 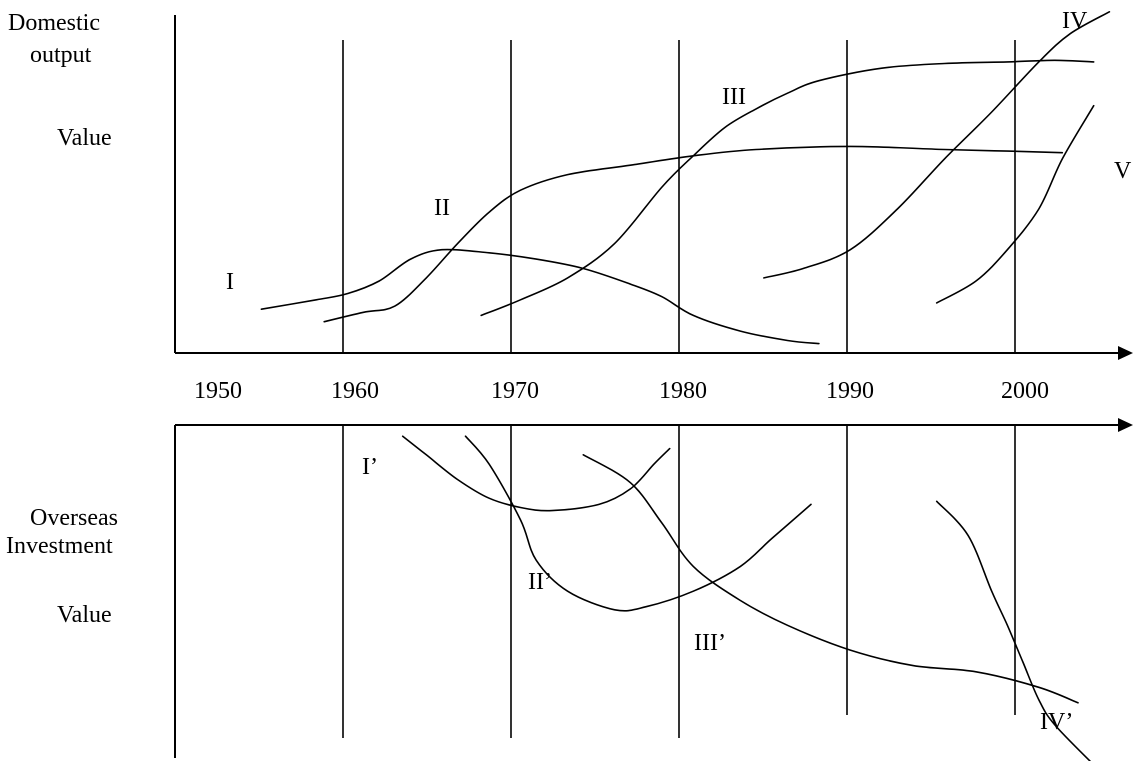 I want to click on curve-label-IV-prime: IV’, so click(x=1056, y=722).